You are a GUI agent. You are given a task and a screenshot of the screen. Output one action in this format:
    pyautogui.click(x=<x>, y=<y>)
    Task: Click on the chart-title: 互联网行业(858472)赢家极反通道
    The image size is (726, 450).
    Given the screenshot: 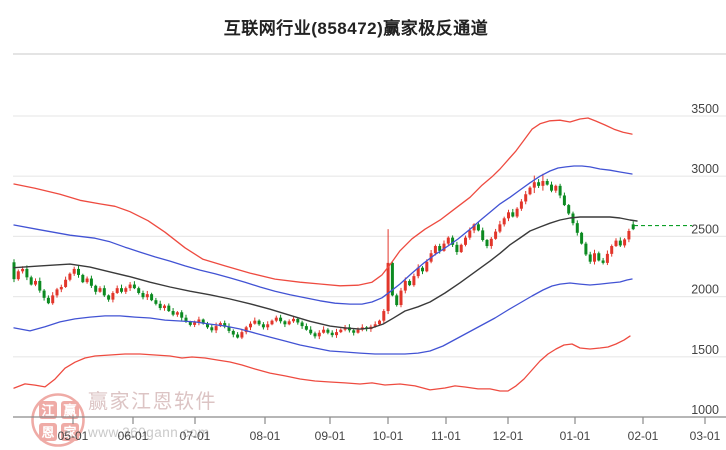 What is the action you would take?
    pyautogui.click(x=356, y=28)
    